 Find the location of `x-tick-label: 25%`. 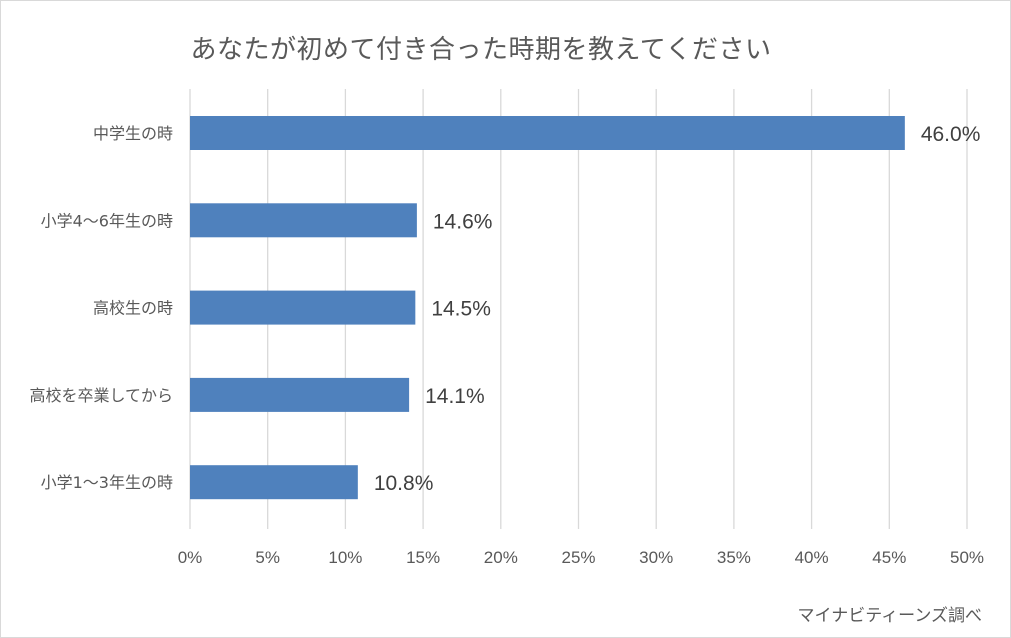

x-tick-label: 25% is located at coordinates (578, 557).